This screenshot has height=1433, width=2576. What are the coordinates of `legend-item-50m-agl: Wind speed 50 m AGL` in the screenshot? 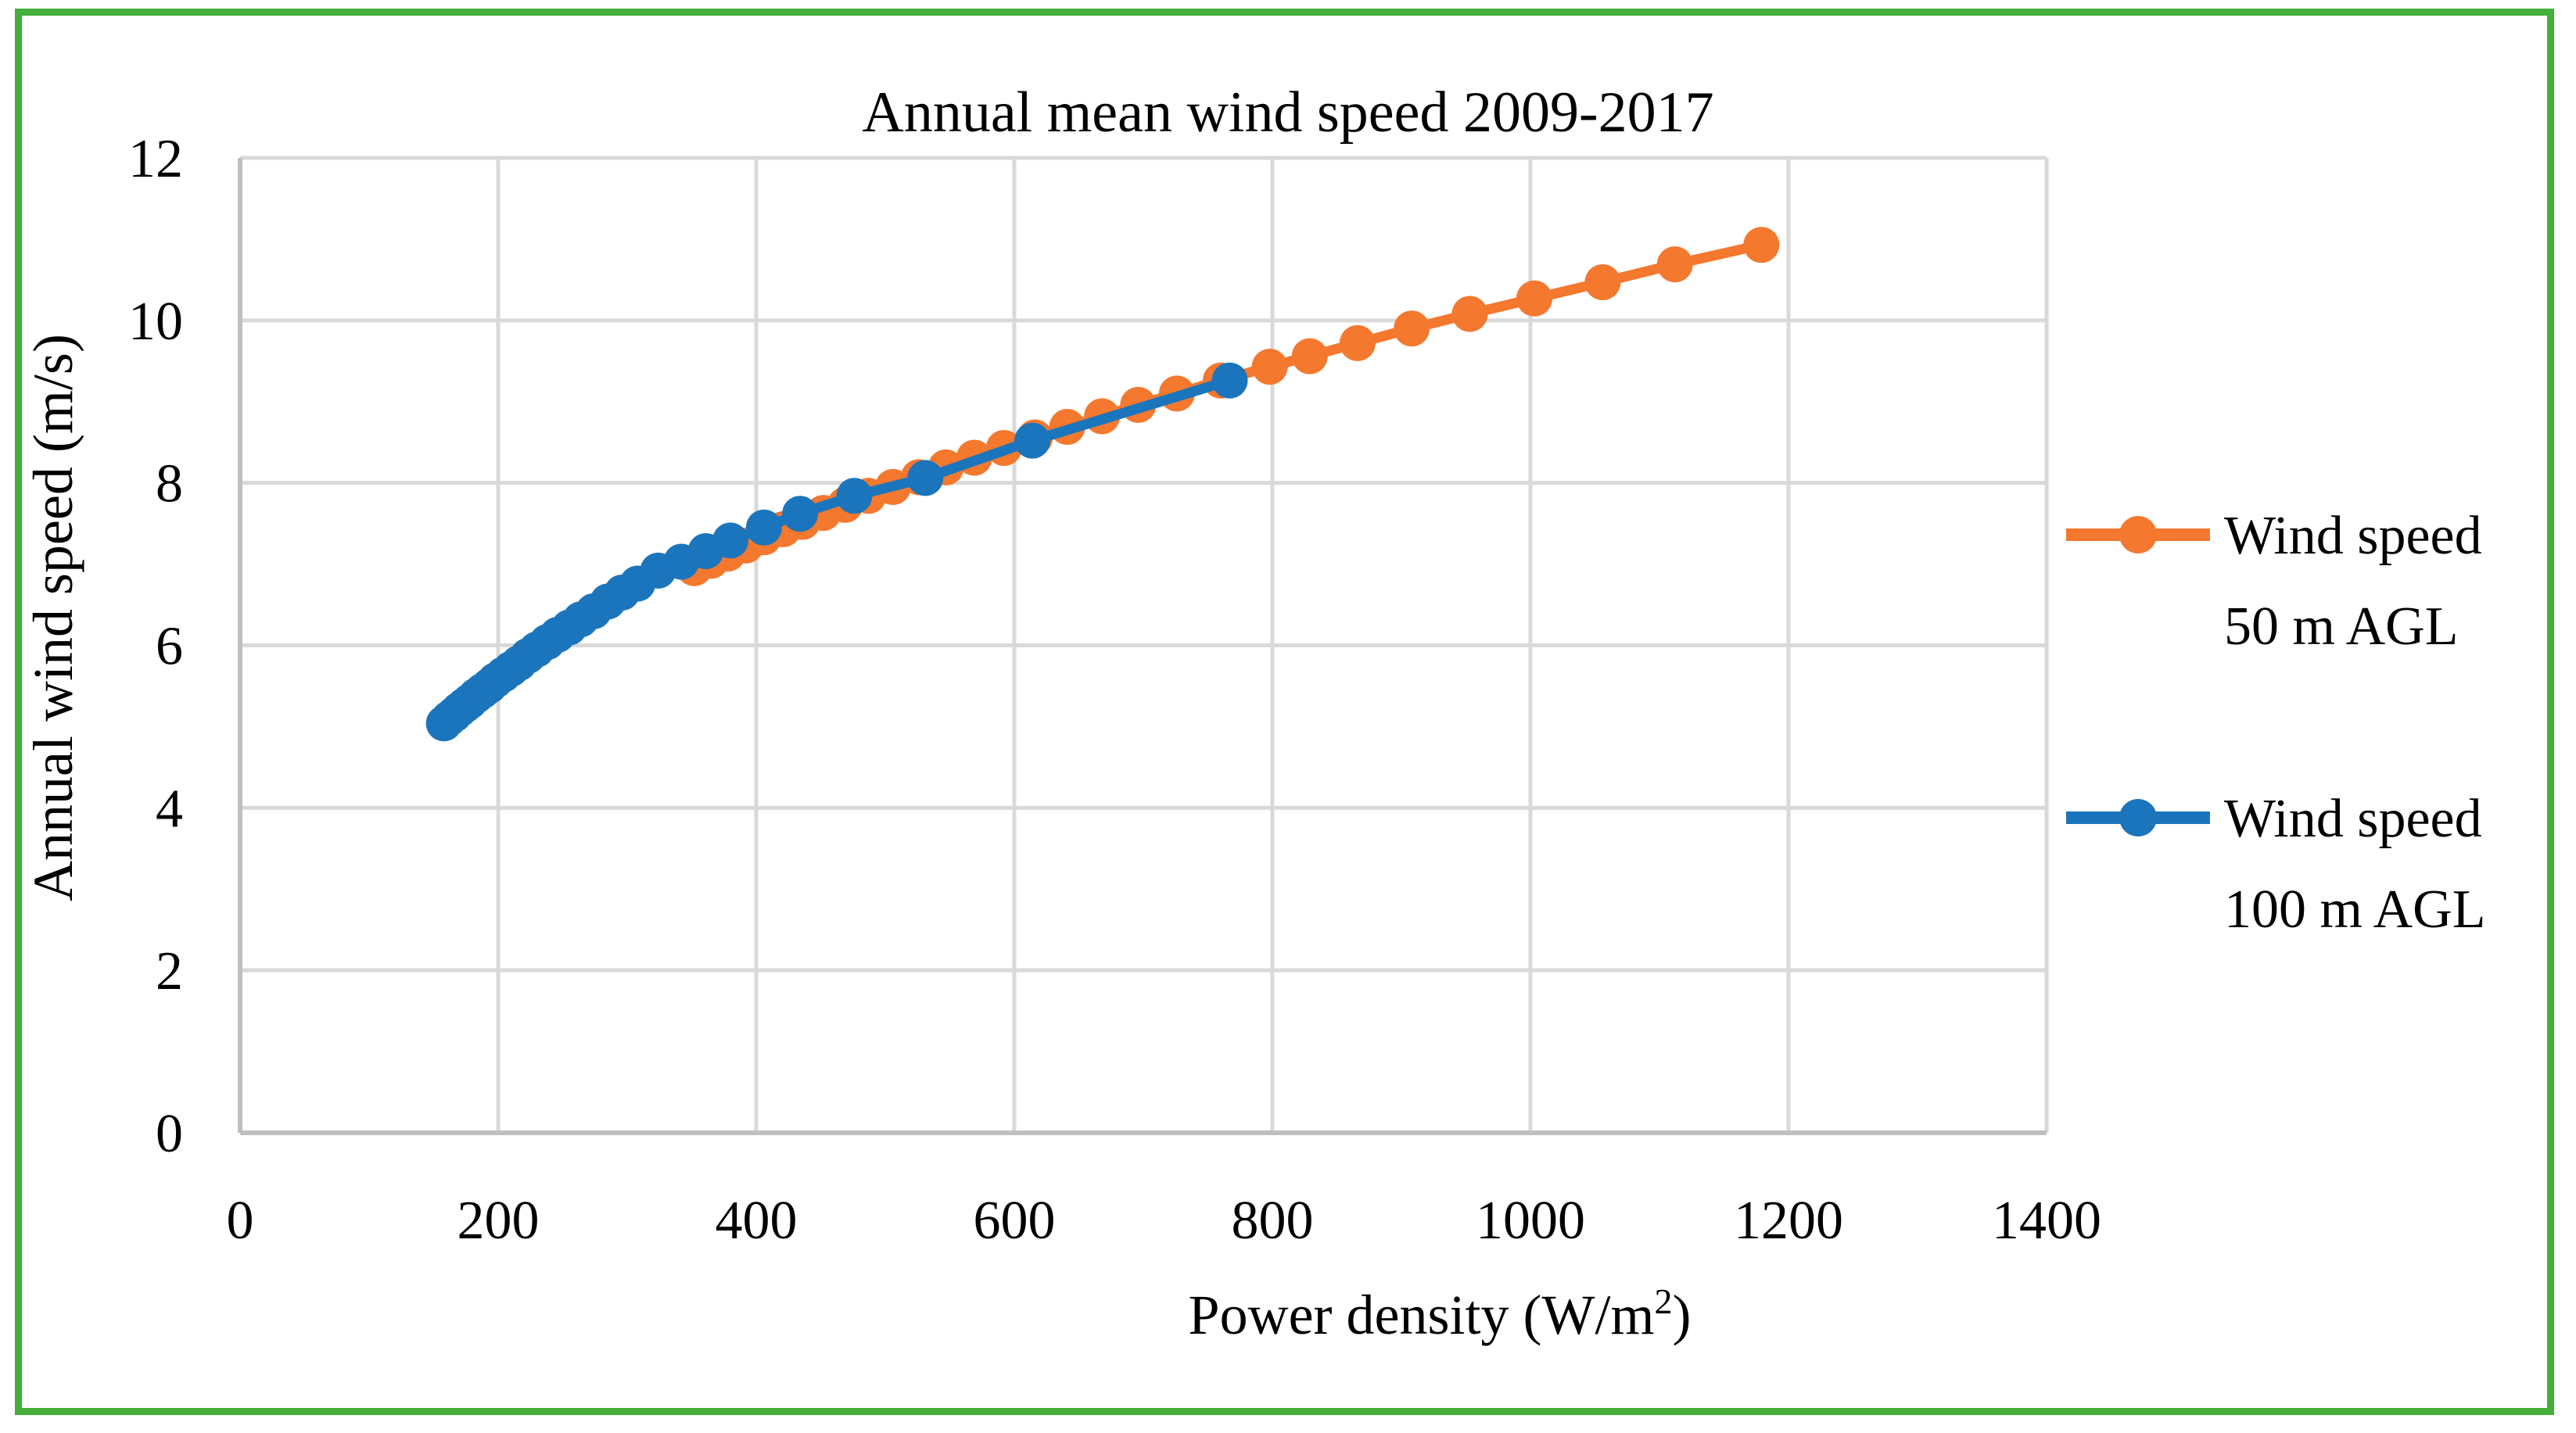 It's located at (2274, 581).